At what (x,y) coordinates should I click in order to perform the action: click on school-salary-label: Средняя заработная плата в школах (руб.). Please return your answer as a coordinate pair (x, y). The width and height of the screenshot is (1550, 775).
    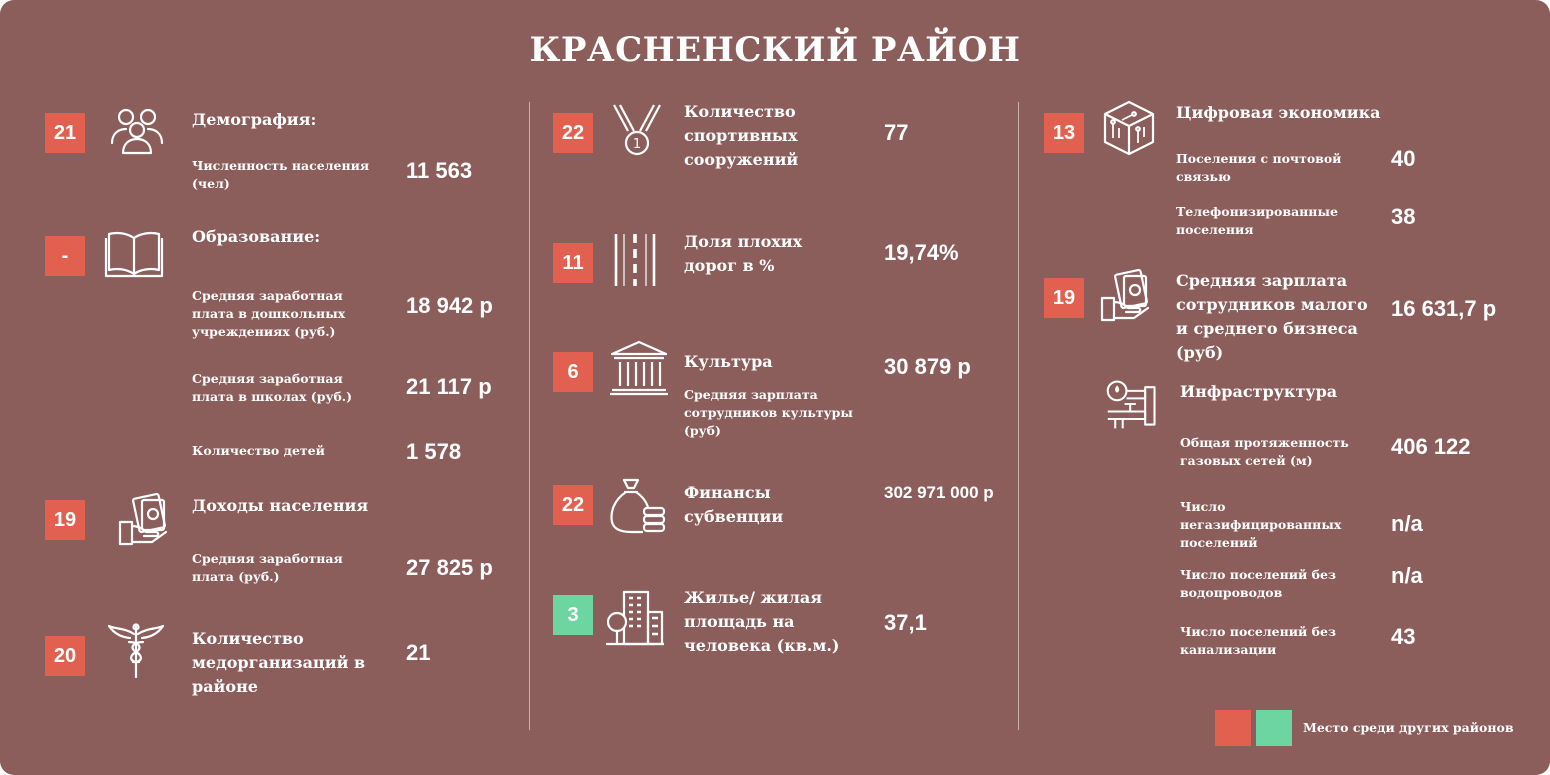
    Looking at the image, I should click on (272, 387).